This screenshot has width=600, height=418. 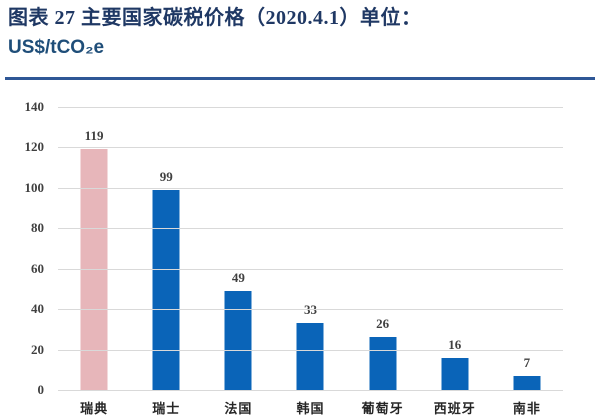 I want to click on figure-header: 图表 27 主要国家碳税价格（2020.4.1）单位： US$/tCO₂e, so click(x=302, y=33).